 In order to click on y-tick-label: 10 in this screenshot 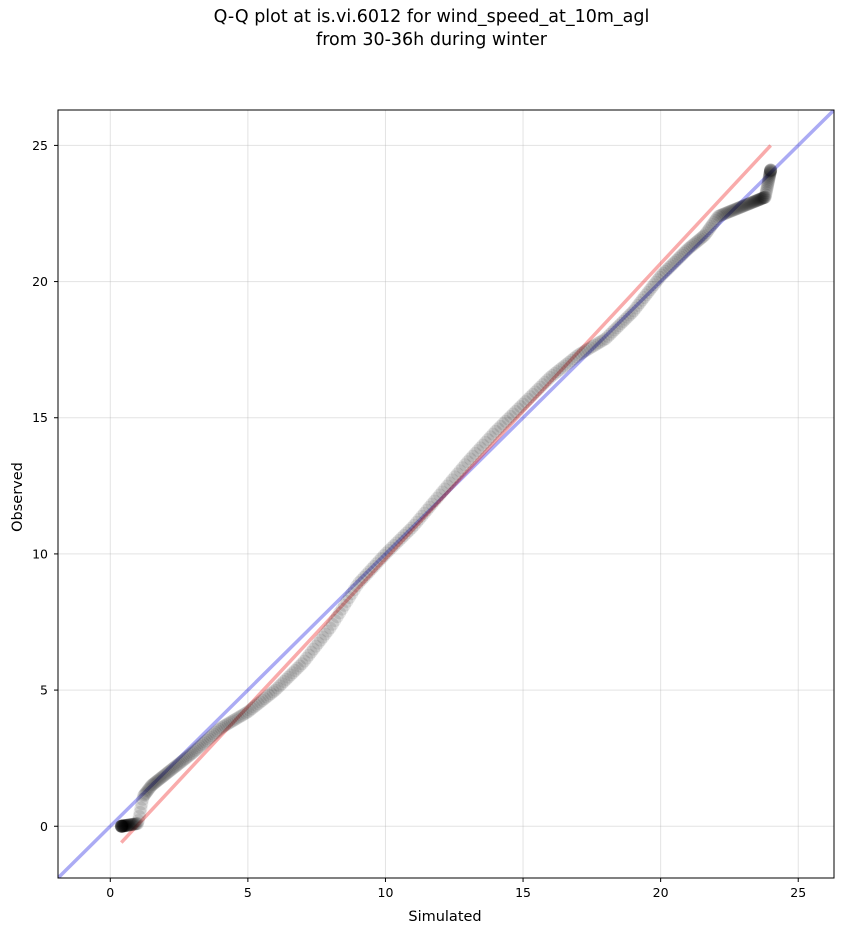, I will do `click(40, 553)`.